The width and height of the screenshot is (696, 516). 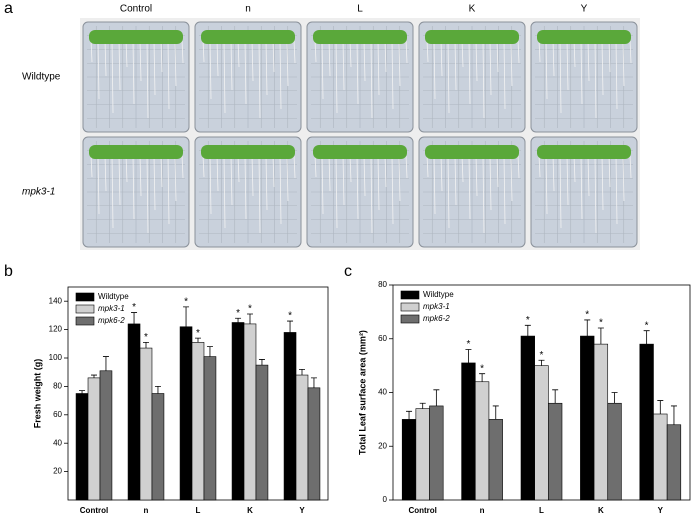 I want to click on y-axis-label: Fresh weight (g), so click(x=37, y=394).